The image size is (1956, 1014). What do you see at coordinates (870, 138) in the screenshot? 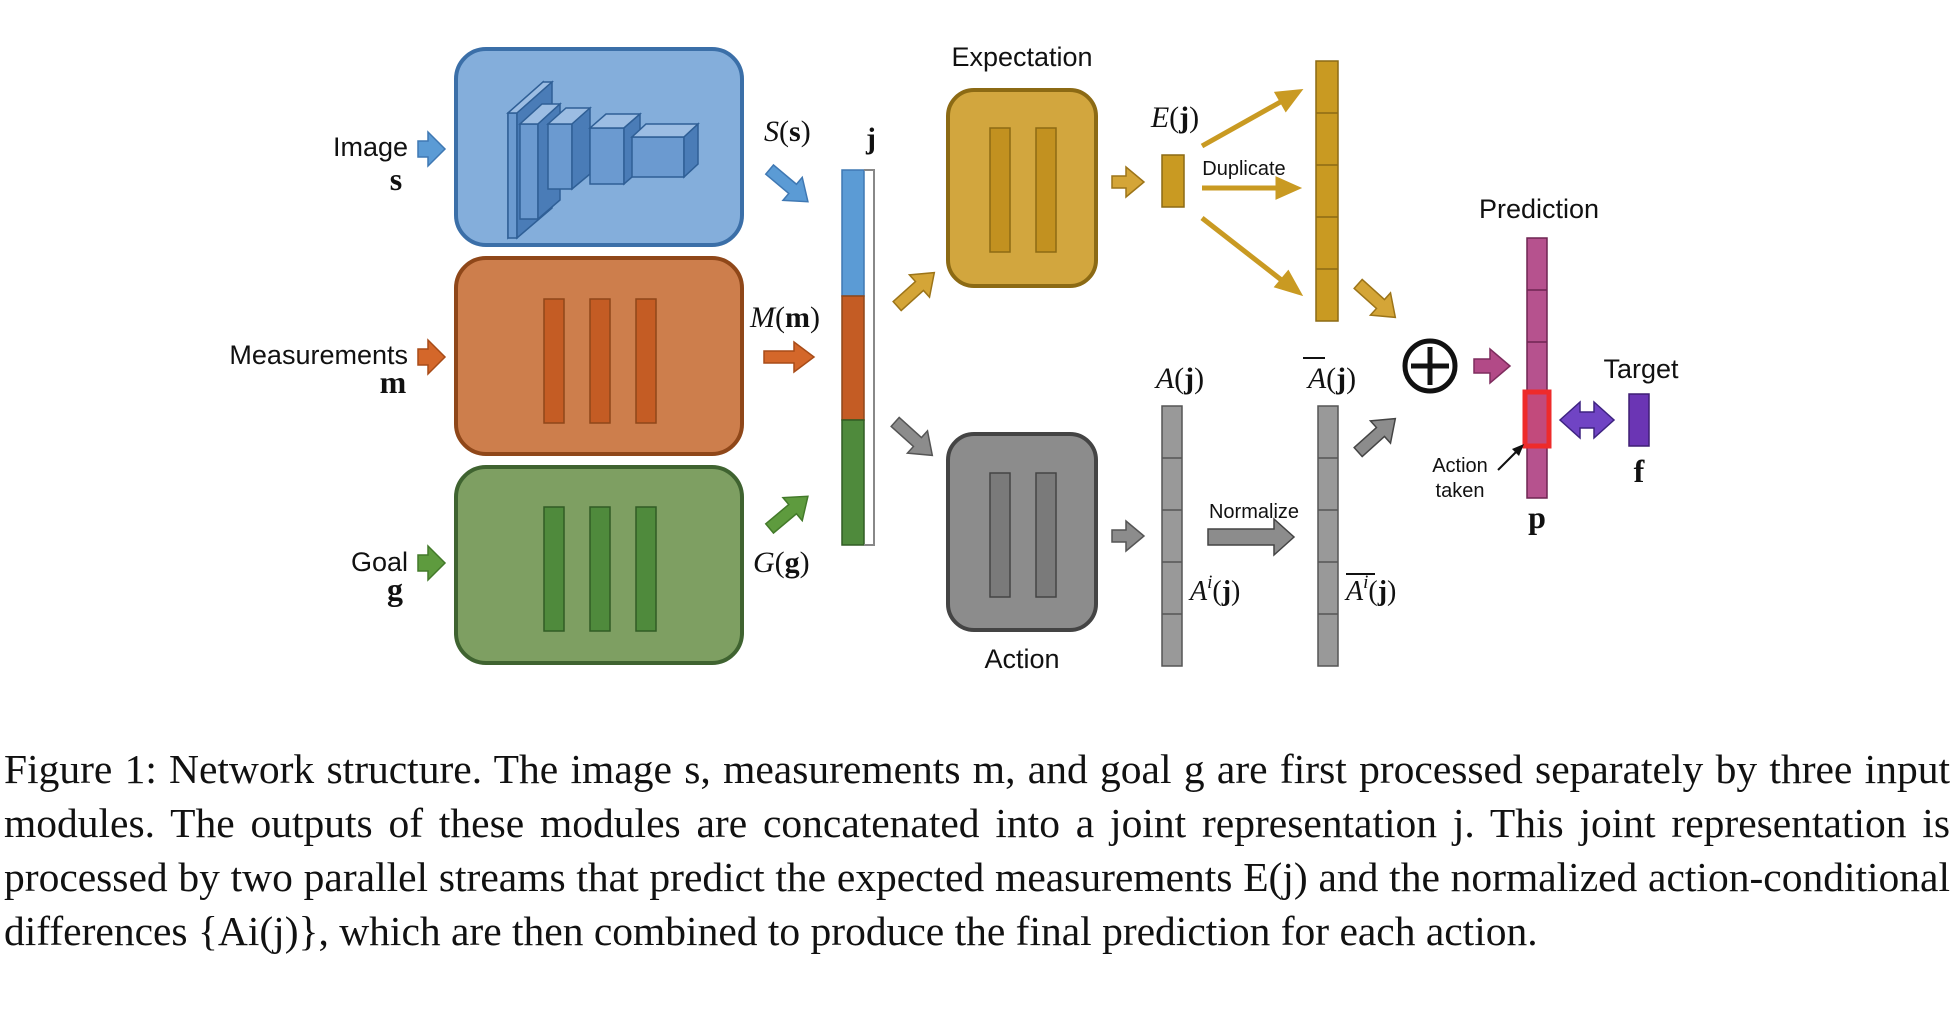
I see `joint-label: j` at bounding box center [870, 138].